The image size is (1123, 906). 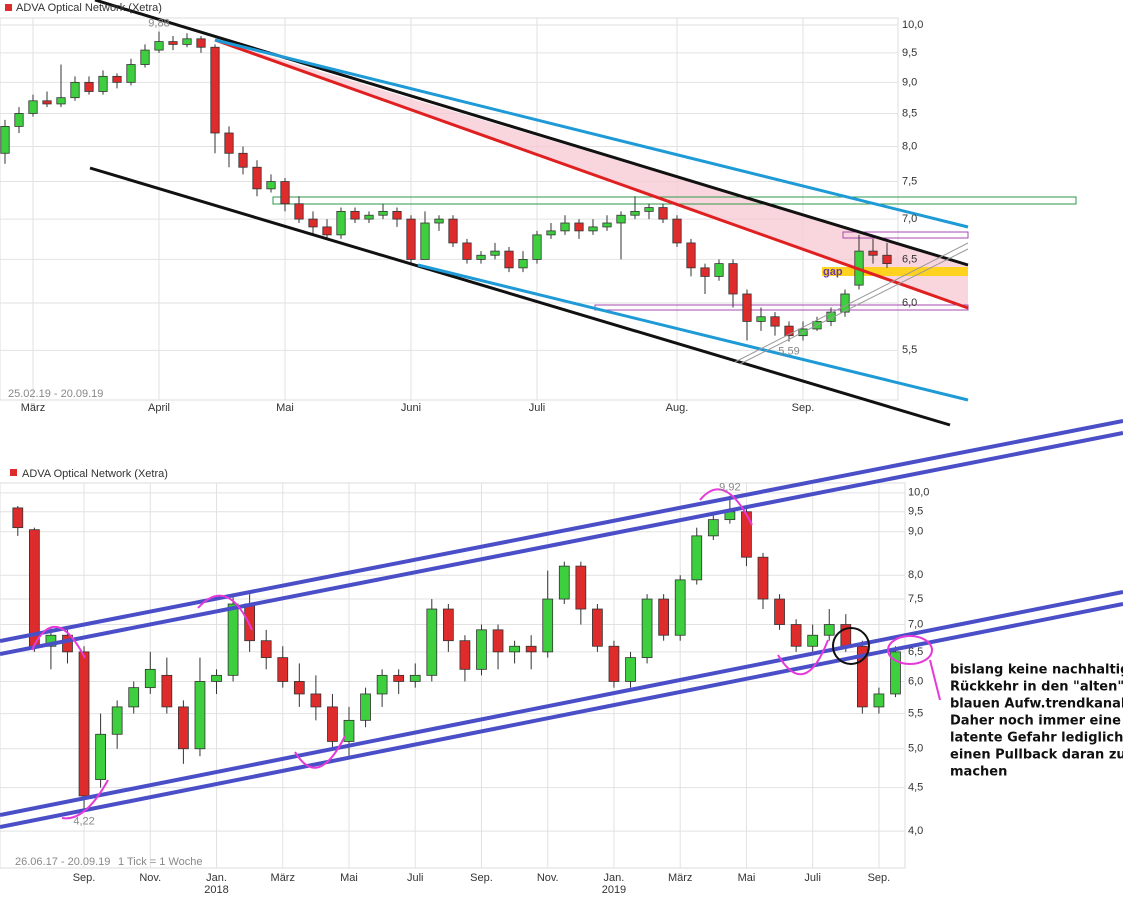 I want to click on gap-label: gap, so click(x=833, y=272).